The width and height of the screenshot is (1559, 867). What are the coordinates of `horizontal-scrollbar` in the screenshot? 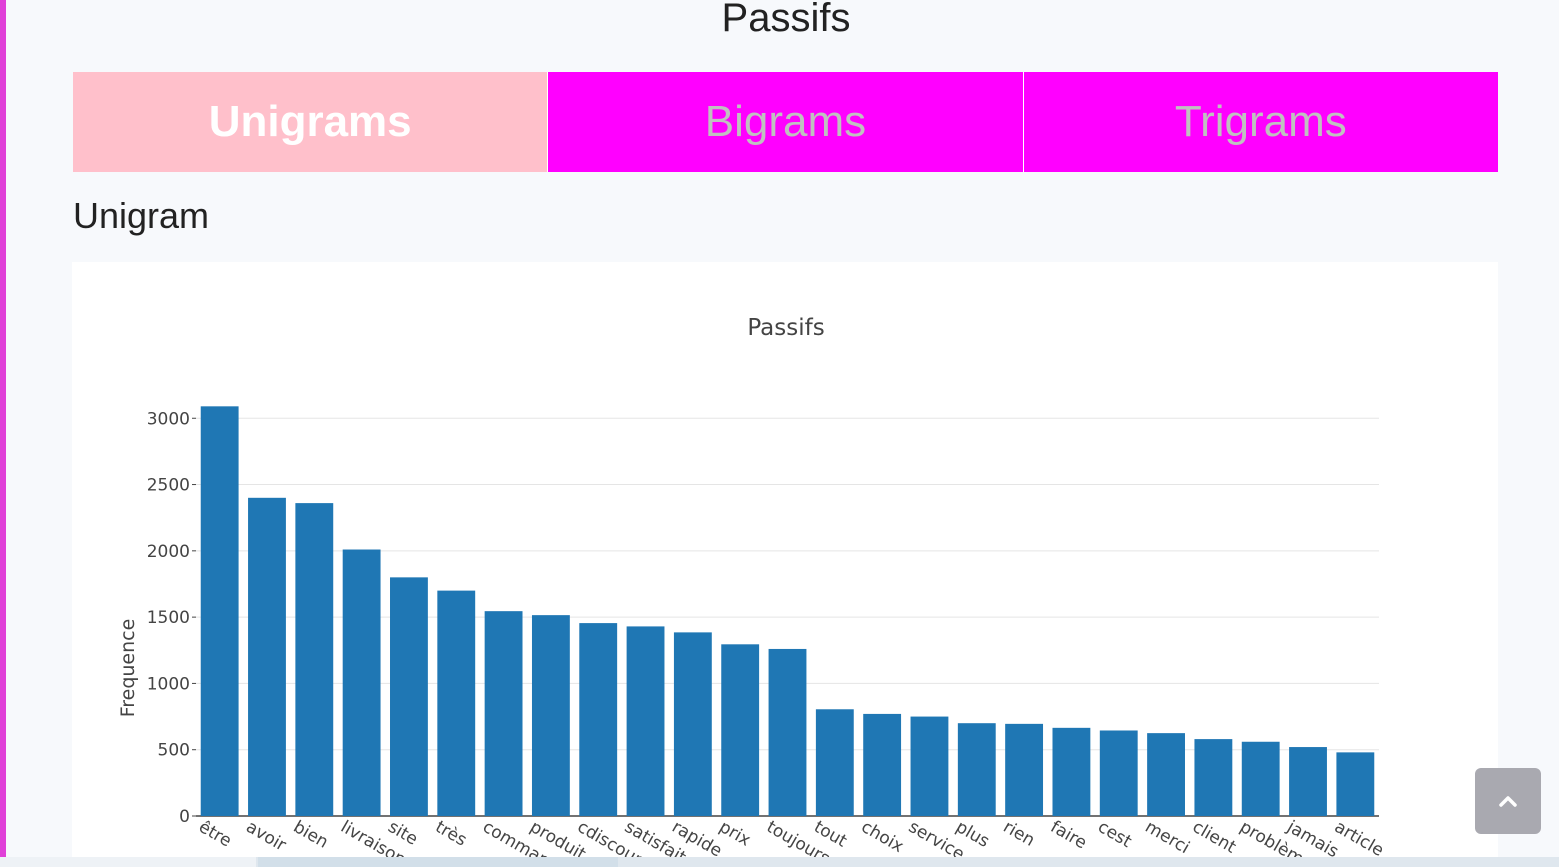 It's located at (779, 862).